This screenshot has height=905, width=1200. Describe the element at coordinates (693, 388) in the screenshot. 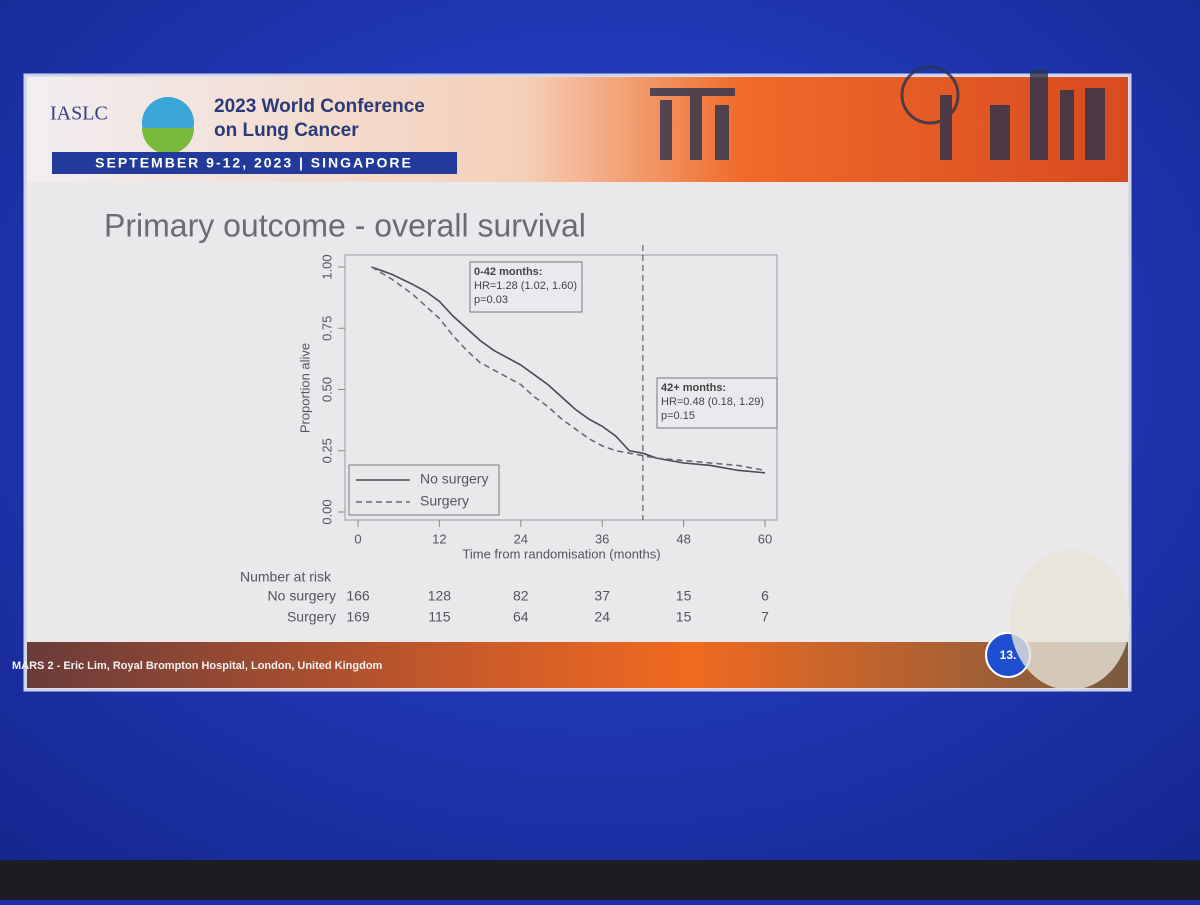

I see `annotation-text: 42+ months:` at that location.